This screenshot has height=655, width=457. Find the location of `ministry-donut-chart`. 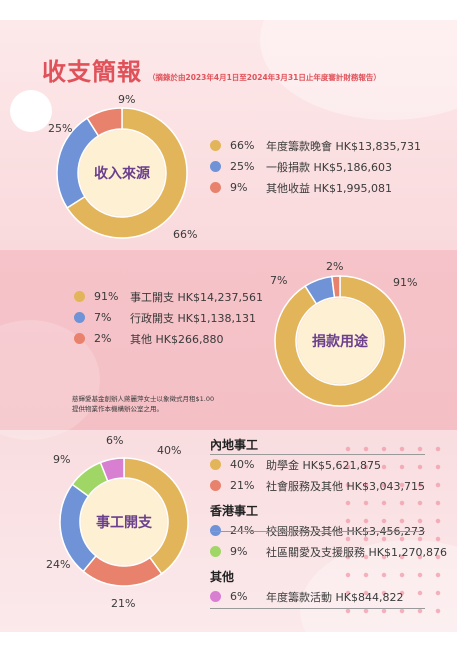

ministry-donut-chart is located at coordinates (124, 522).